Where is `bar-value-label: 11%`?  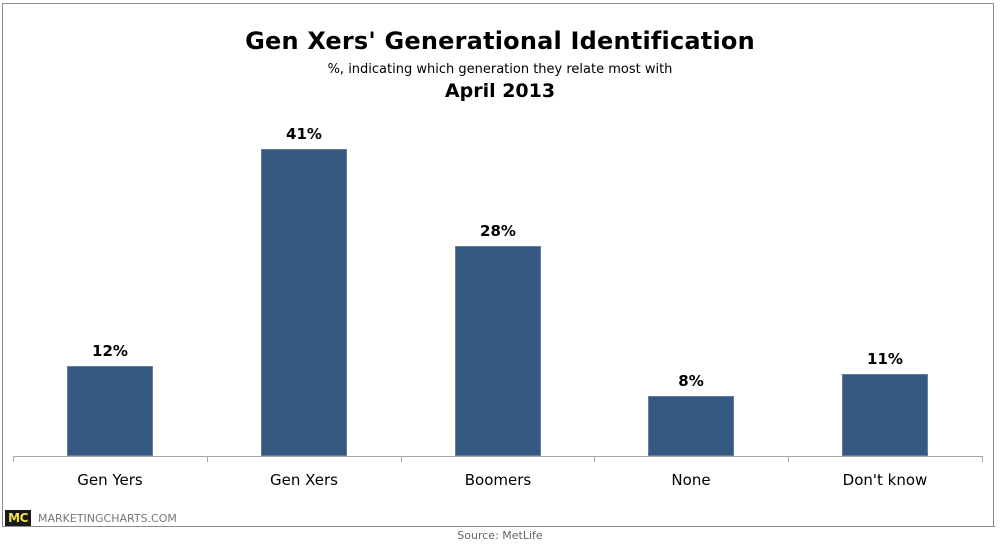 bar-value-label: 11% is located at coordinates (885, 359).